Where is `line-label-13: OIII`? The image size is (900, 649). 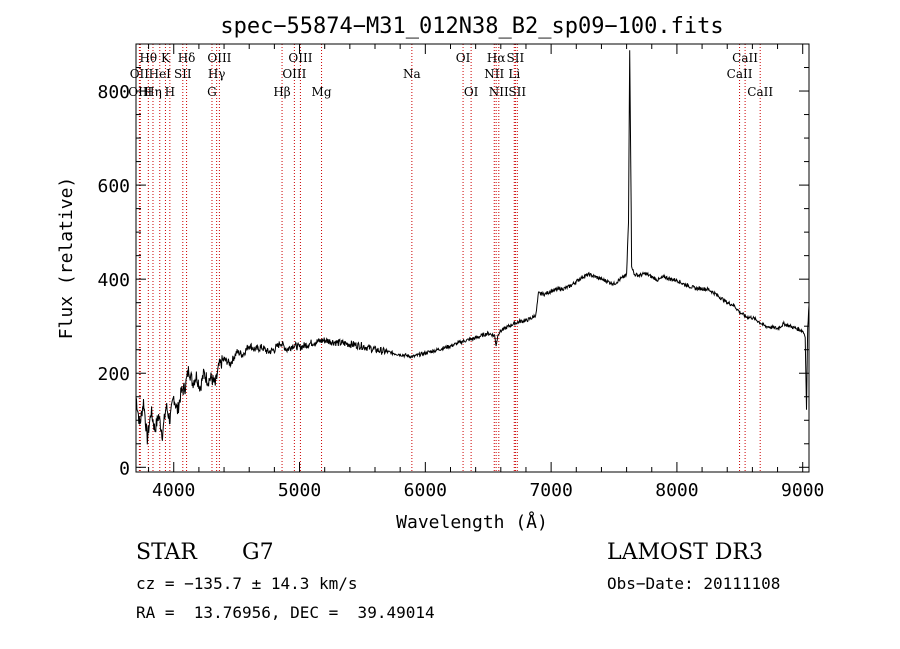
line-label-13: OIII is located at coordinates (294, 74).